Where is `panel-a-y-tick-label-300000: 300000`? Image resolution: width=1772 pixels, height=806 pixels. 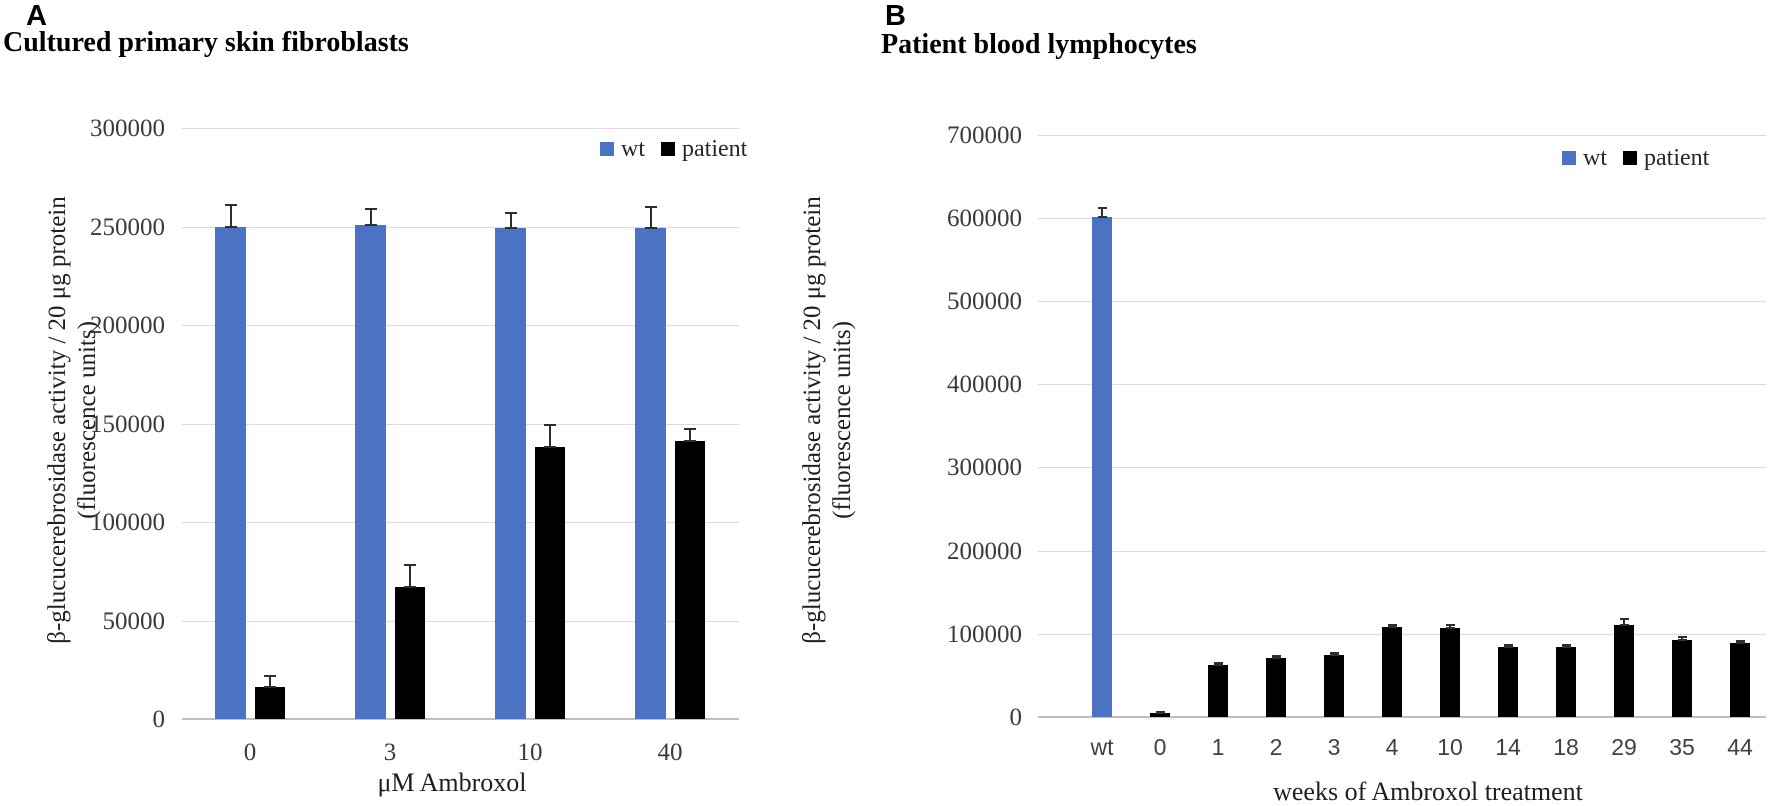
panel-a-y-tick-label-300000: 300000 is located at coordinates (127, 128).